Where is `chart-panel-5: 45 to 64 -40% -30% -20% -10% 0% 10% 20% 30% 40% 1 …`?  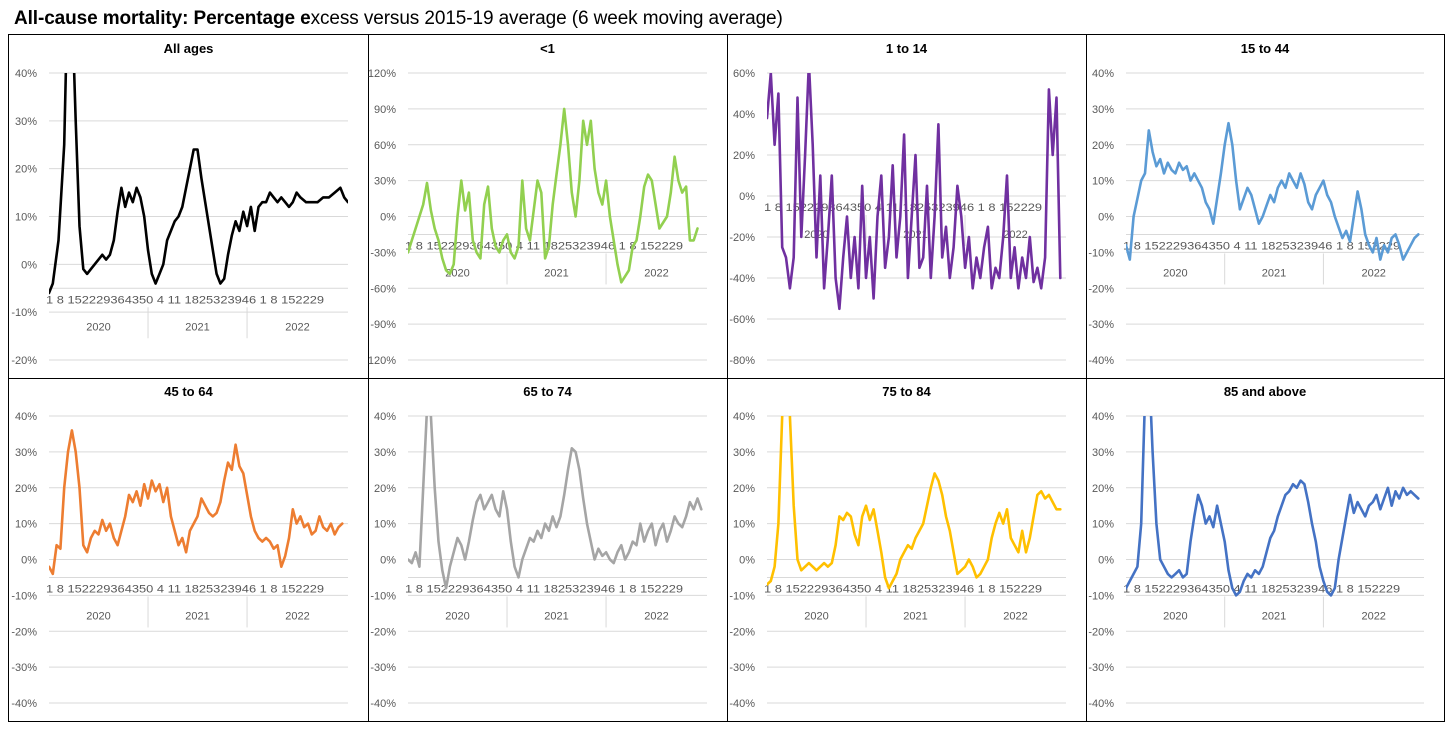 chart-panel-5: 45 to 64 -40% -30% -20% -10% 0% 10% 20% 30% 40% 1 … is located at coordinates (188, 544).